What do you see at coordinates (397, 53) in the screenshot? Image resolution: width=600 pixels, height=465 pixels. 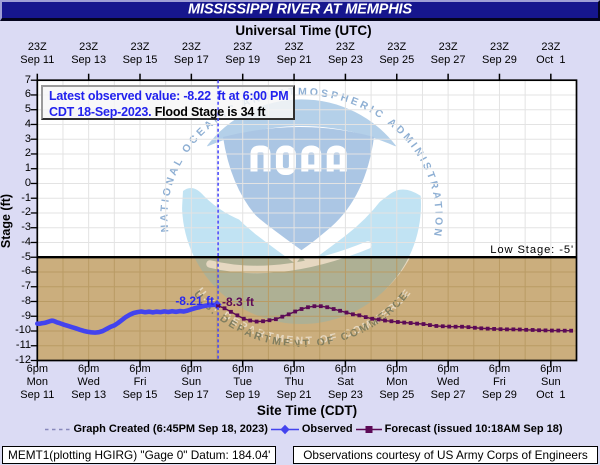 I see `top-tick-label: 23Z Sep 25` at bounding box center [397, 53].